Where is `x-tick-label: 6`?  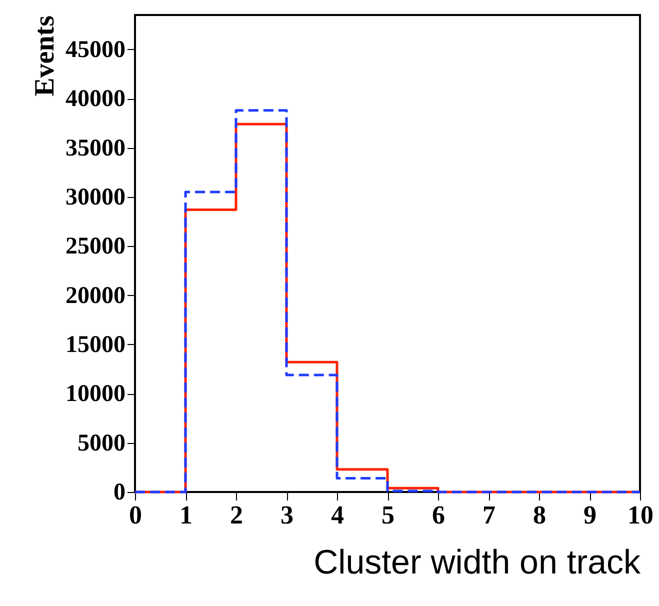 x-tick-label: 6 is located at coordinates (438, 515).